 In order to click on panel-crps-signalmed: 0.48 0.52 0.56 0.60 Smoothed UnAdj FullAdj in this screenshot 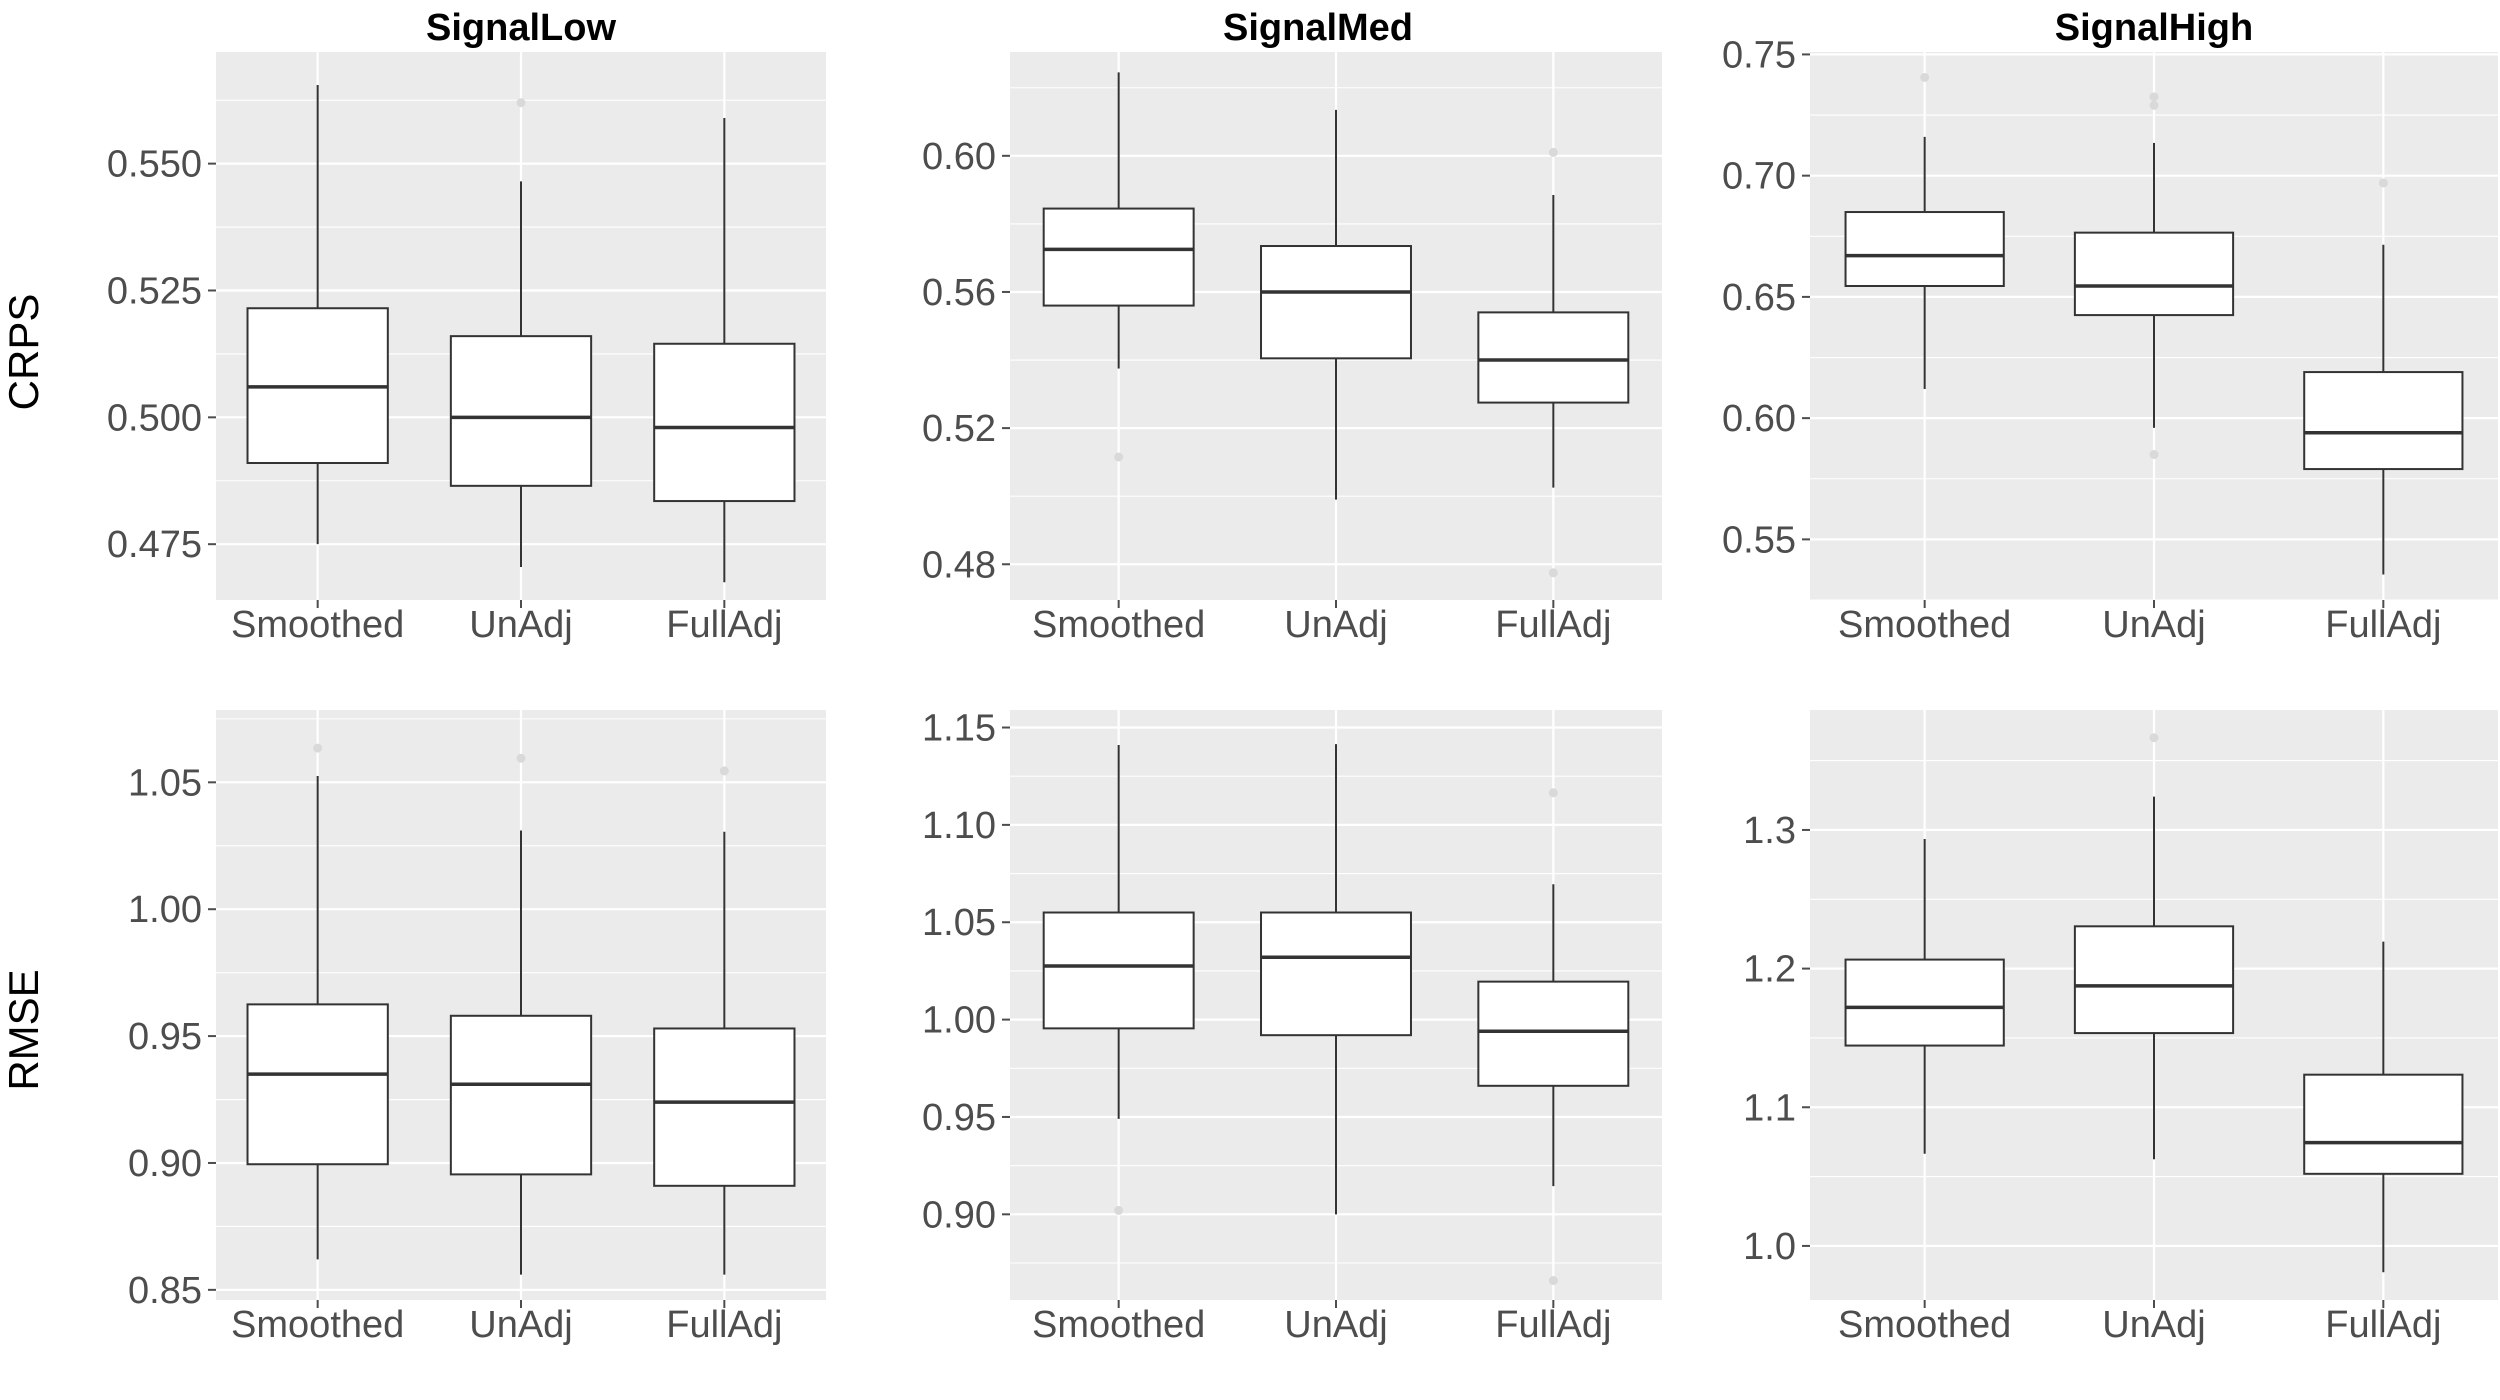, I will do `click(1292, 349)`.